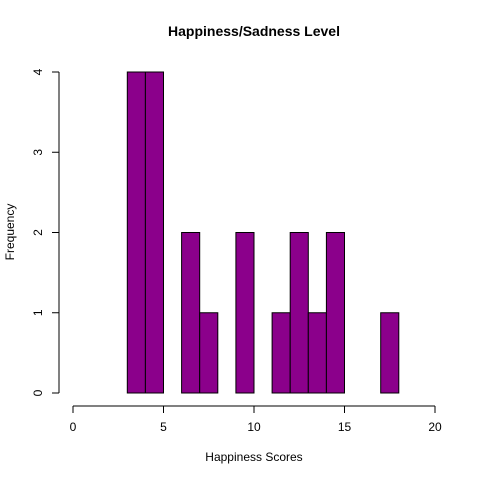 This screenshot has width=480, height=480. I want to click on y-tick-label-1: 1, so click(38, 312).